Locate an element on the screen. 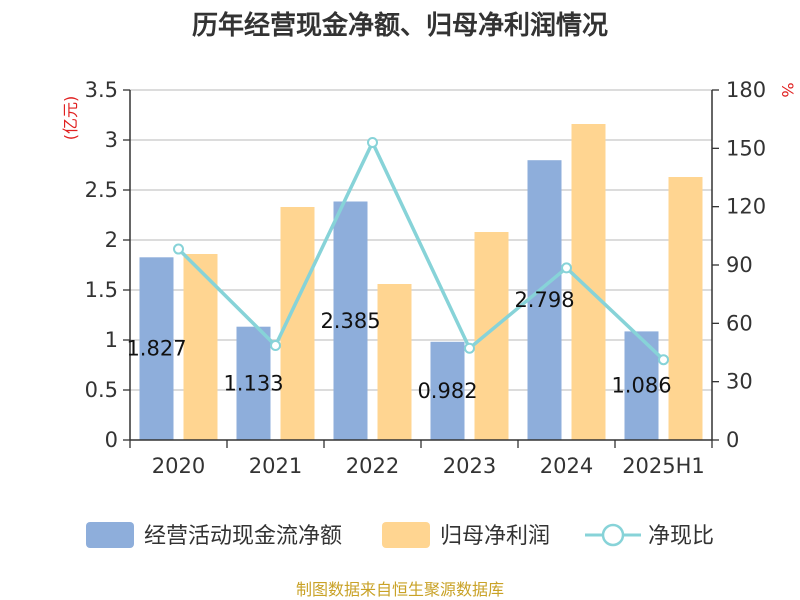 Image resolution: width=800 pixels, height=600 pixels. legend-label-ratio: 净现比 is located at coordinates (681, 536).